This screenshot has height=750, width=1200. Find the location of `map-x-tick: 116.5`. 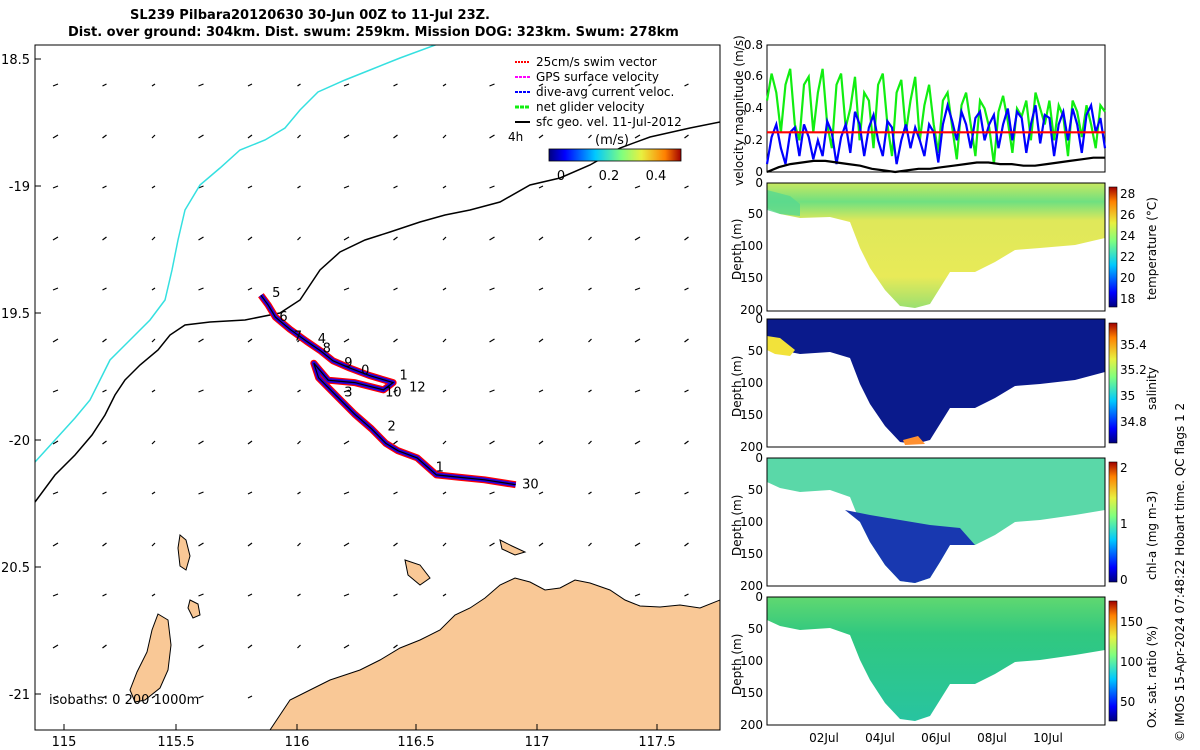

map-x-tick: 116.5 is located at coordinates (415, 742).